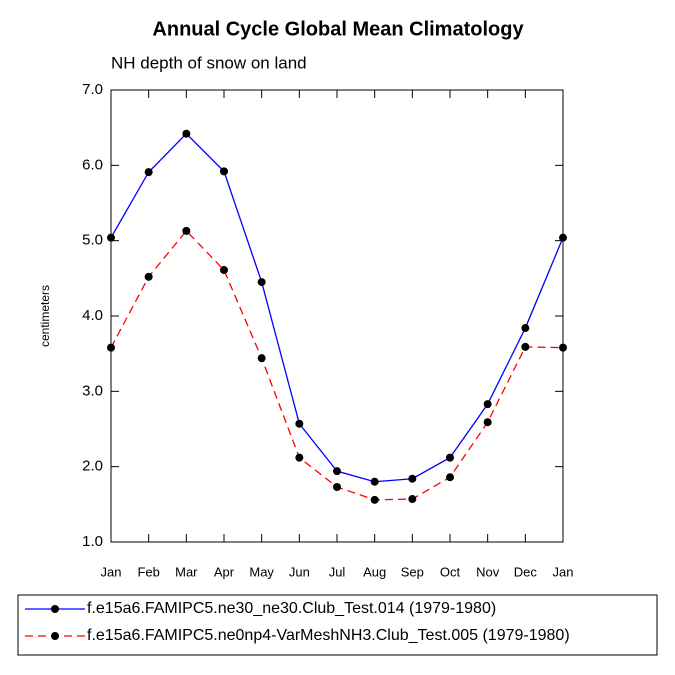 The width and height of the screenshot is (675, 675). Describe the element at coordinates (337, 571) in the screenshot. I see `x-tick-label: Jul` at that location.